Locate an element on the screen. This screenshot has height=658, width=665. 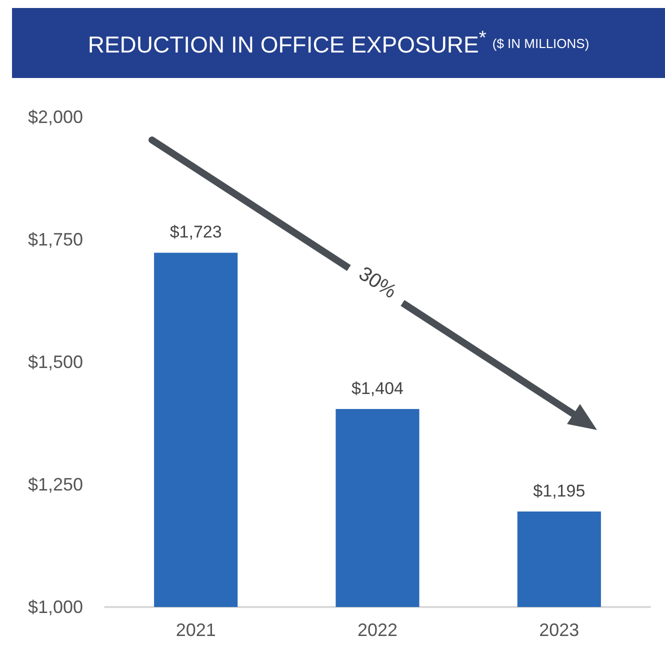
chart-subtitle: ($ IN MILLIONS) is located at coordinates (541, 43).